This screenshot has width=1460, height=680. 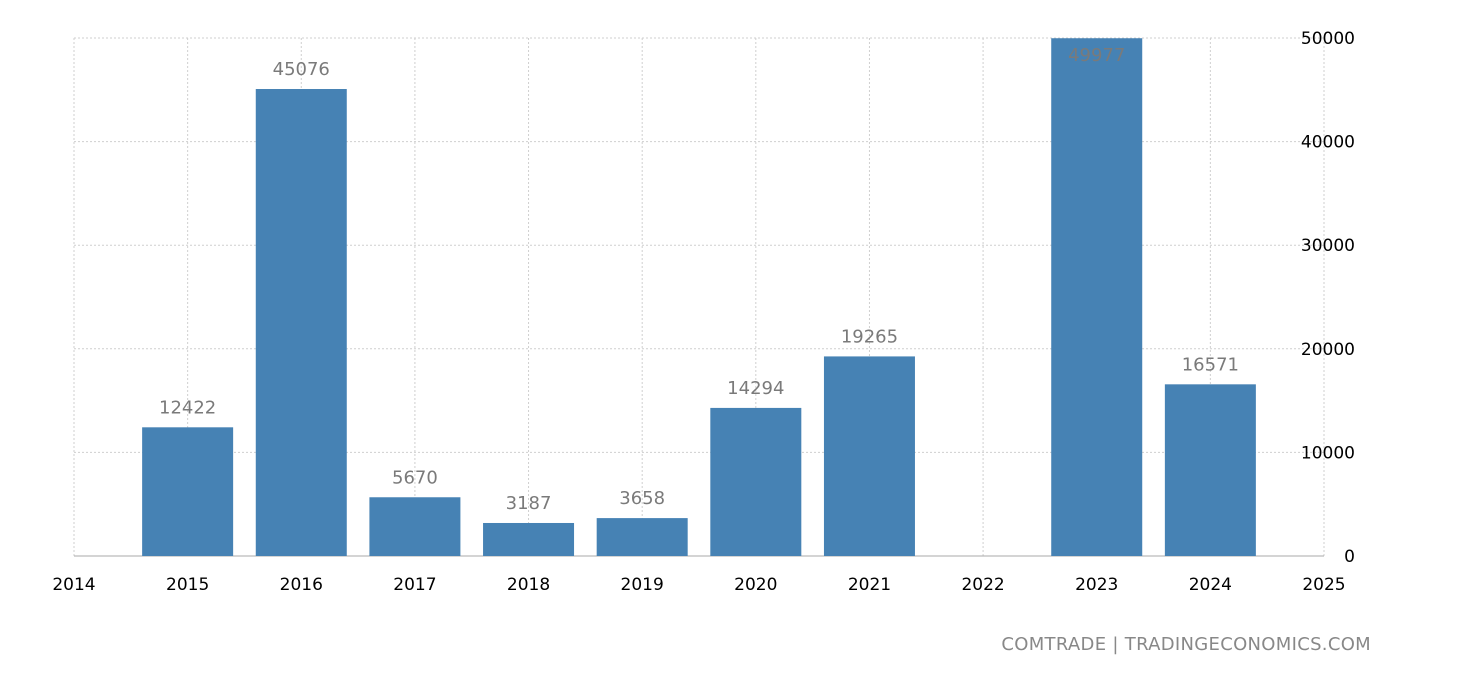 What do you see at coordinates (73, 585) in the screenshot?
I see `x-tick-label: 2014` at bounding box center [73, 585].